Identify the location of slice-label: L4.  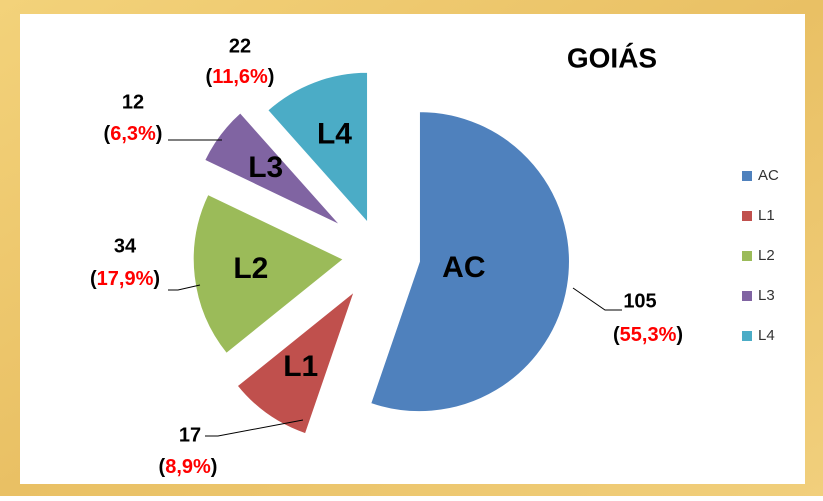
(334, 133).